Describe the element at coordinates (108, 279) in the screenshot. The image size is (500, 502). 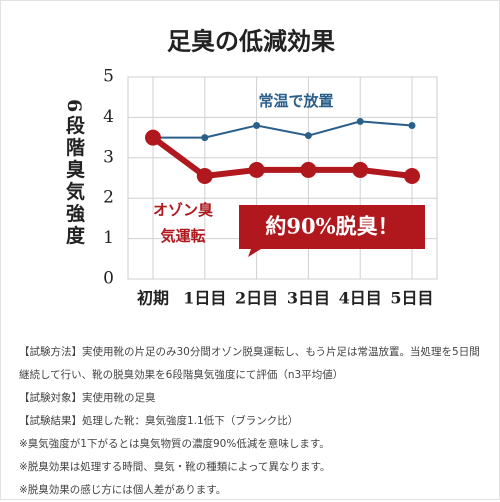
I see `y-tick-label: 0` at that location.